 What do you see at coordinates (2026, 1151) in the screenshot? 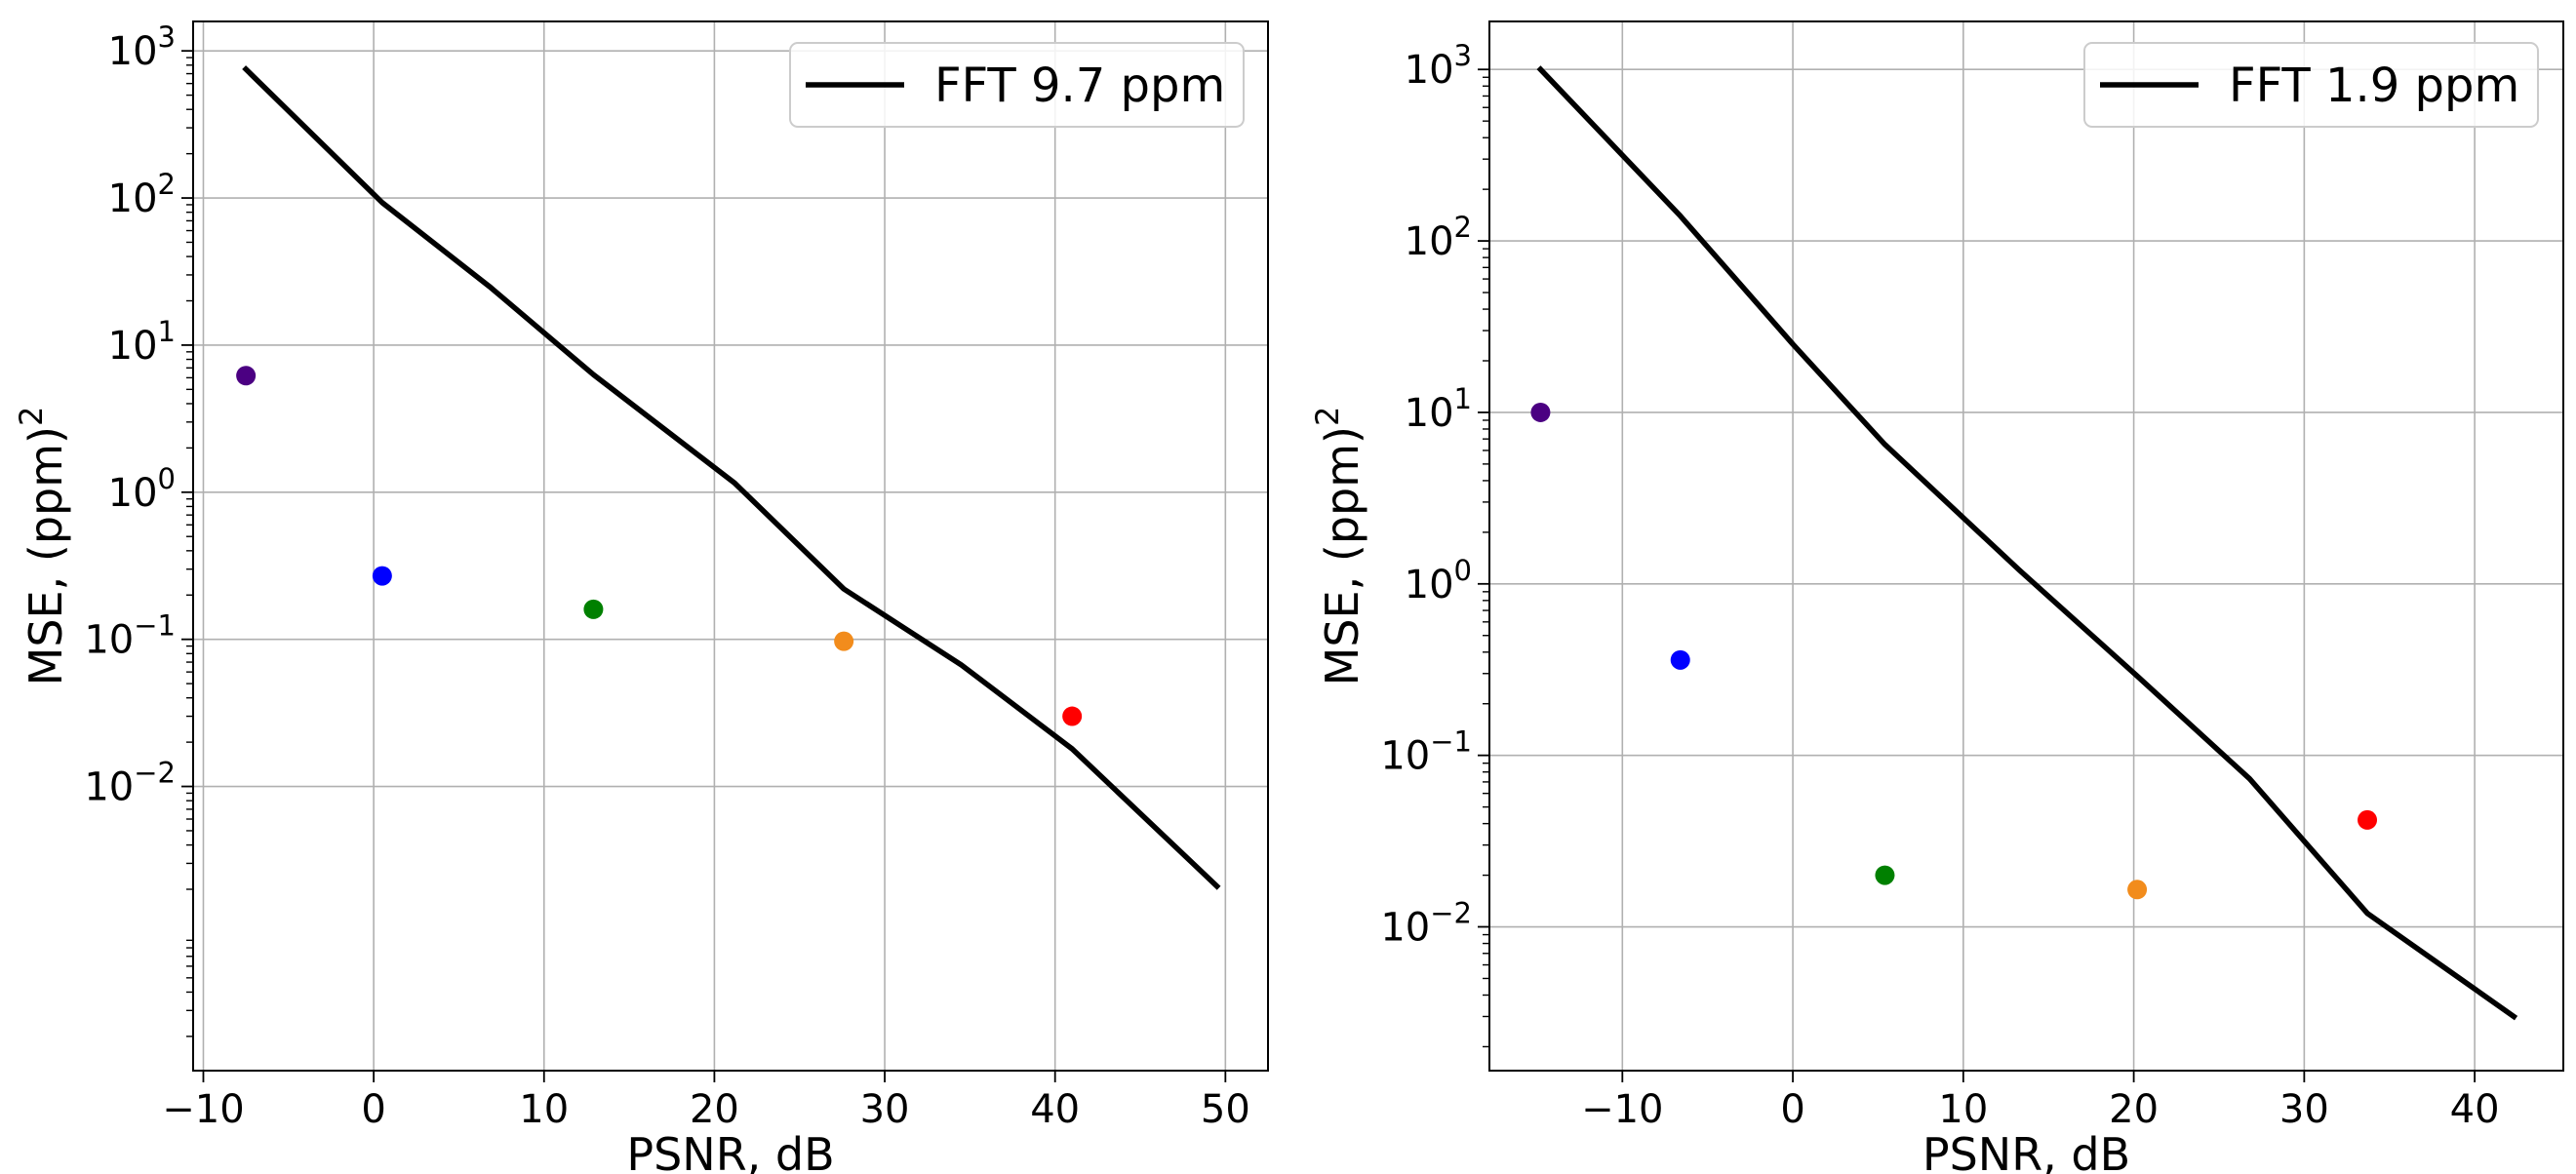
I see `chart2-x-axis-label: PSNR, dB` at bounding box center [2026, 1151].